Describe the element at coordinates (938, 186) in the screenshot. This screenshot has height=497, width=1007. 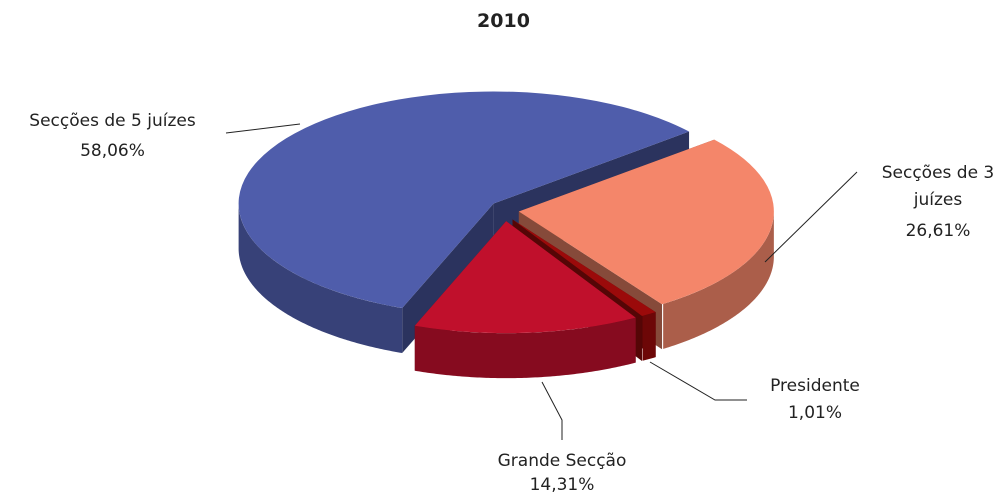
I see `slice-label: Secções de 3 juízes` at that location.